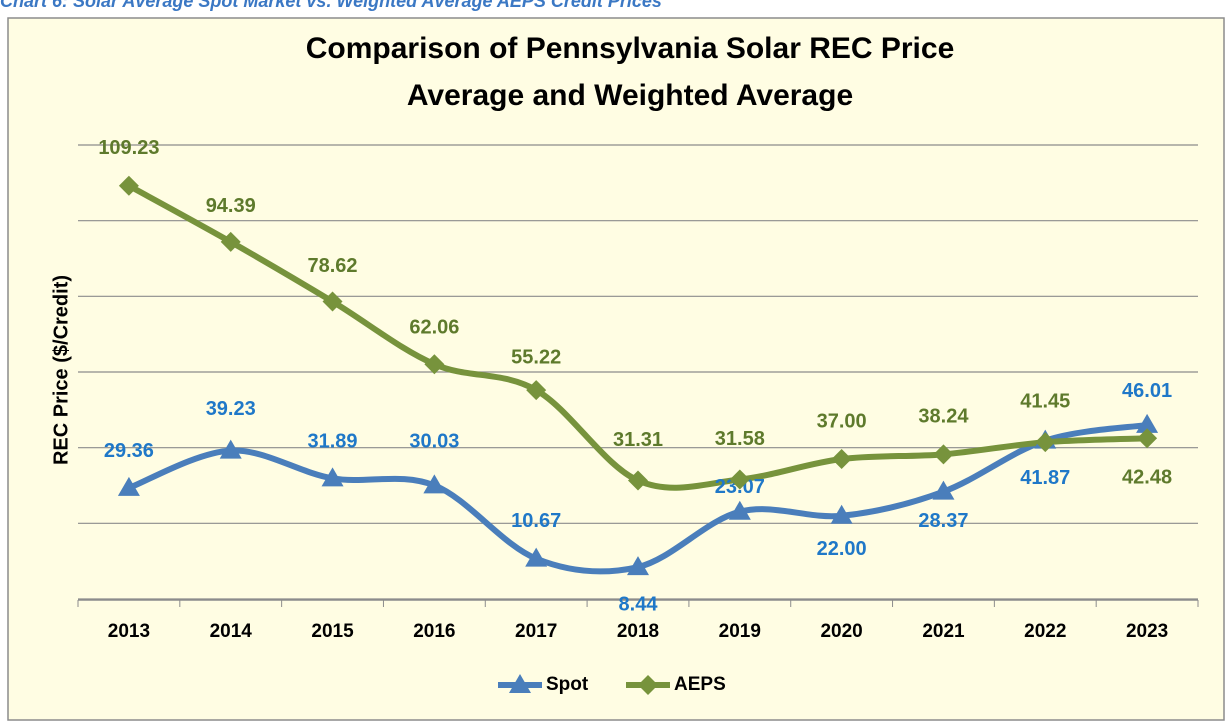  I want to click on data-label: 22.00, so click(842, 549).